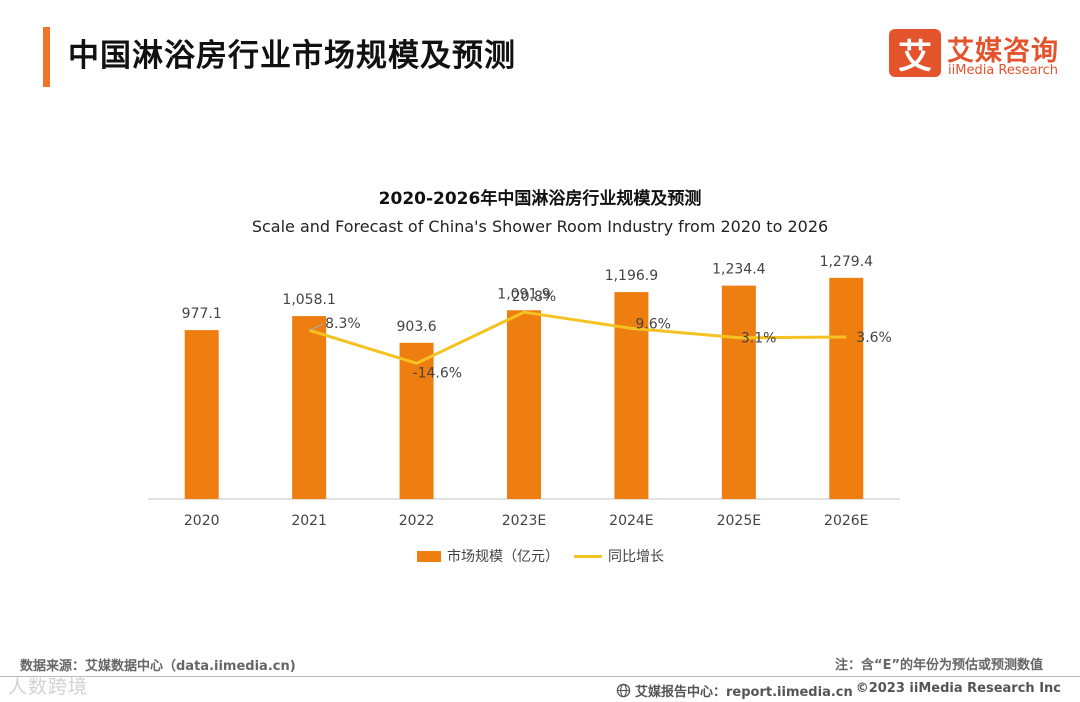 This screenshot has width=1080, height=702. I want to click on bar-2026E, so click(846, 388).